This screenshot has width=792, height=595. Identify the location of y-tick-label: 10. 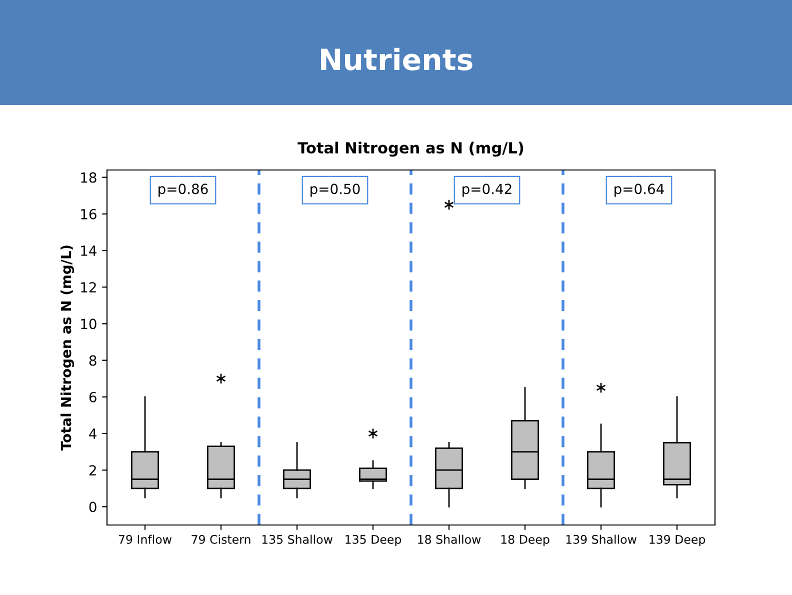
(88, 324).